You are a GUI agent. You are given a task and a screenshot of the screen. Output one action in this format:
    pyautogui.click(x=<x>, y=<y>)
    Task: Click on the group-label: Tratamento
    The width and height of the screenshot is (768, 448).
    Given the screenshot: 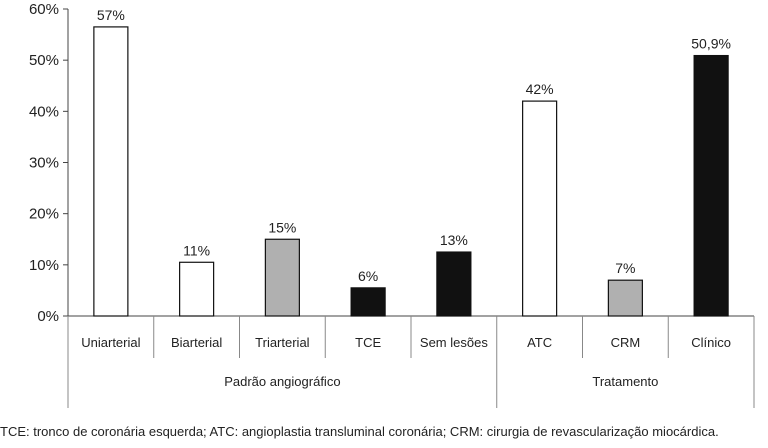 What is the action you would take?
    pyautogui.click(x=625, y=381)
    